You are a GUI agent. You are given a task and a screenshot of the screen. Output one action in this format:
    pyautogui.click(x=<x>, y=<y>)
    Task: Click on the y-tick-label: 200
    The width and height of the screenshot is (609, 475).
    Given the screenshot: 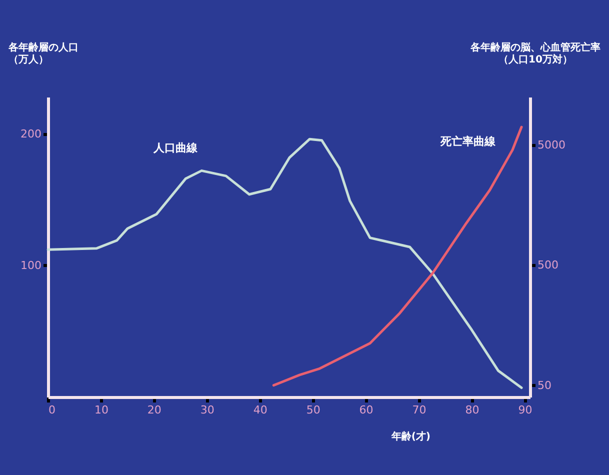 What is the action you would take?
    pyautogui.click(x=31, y=133)
    